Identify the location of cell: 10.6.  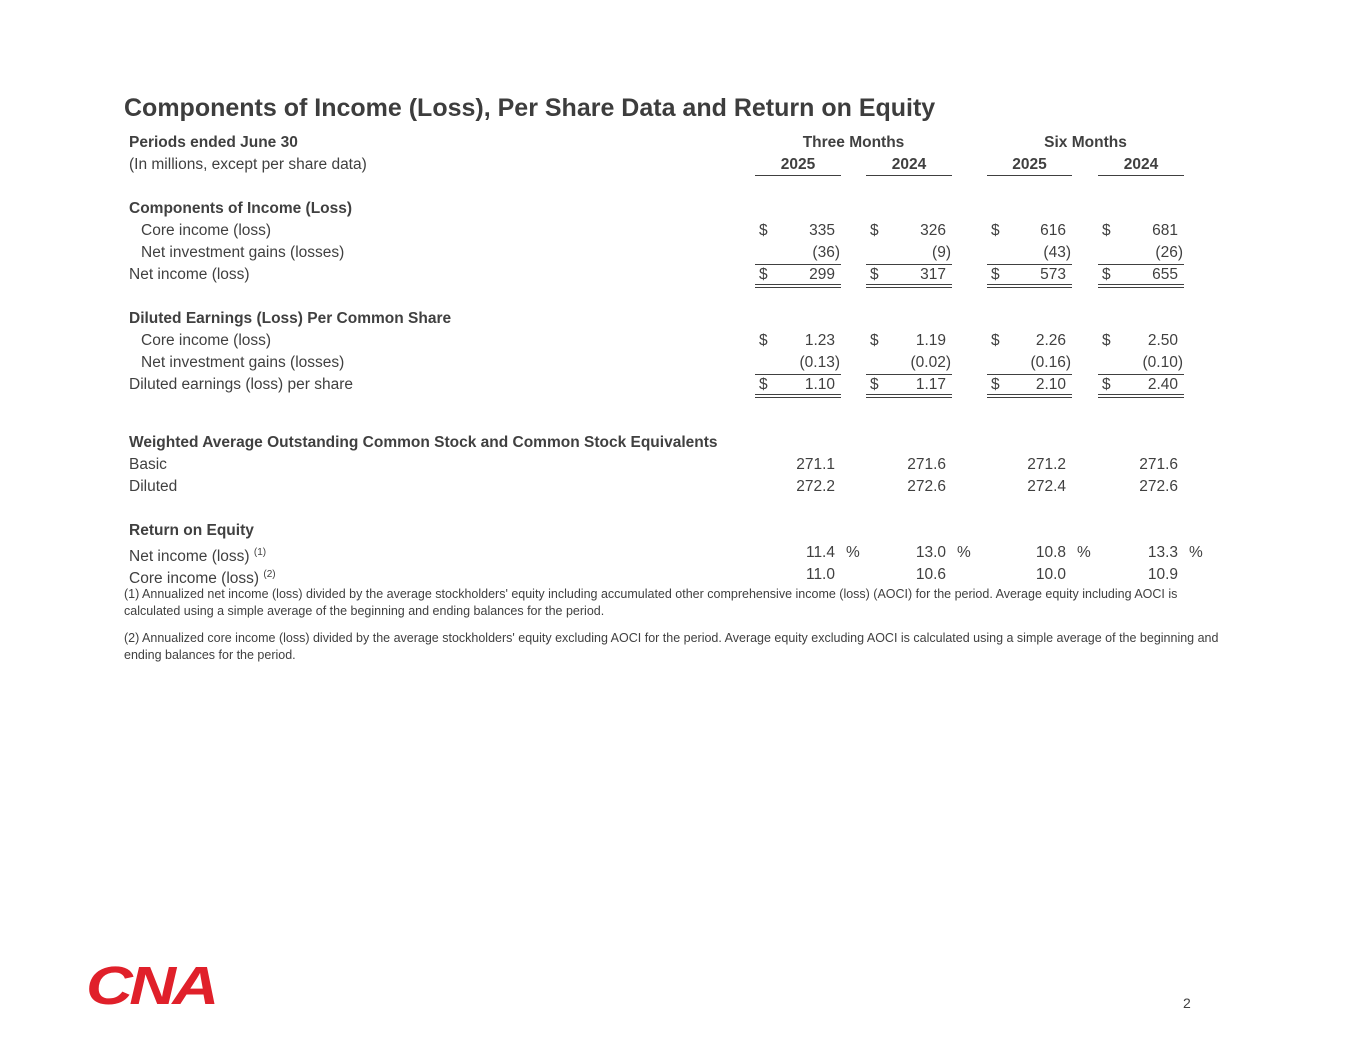
(930, 574).